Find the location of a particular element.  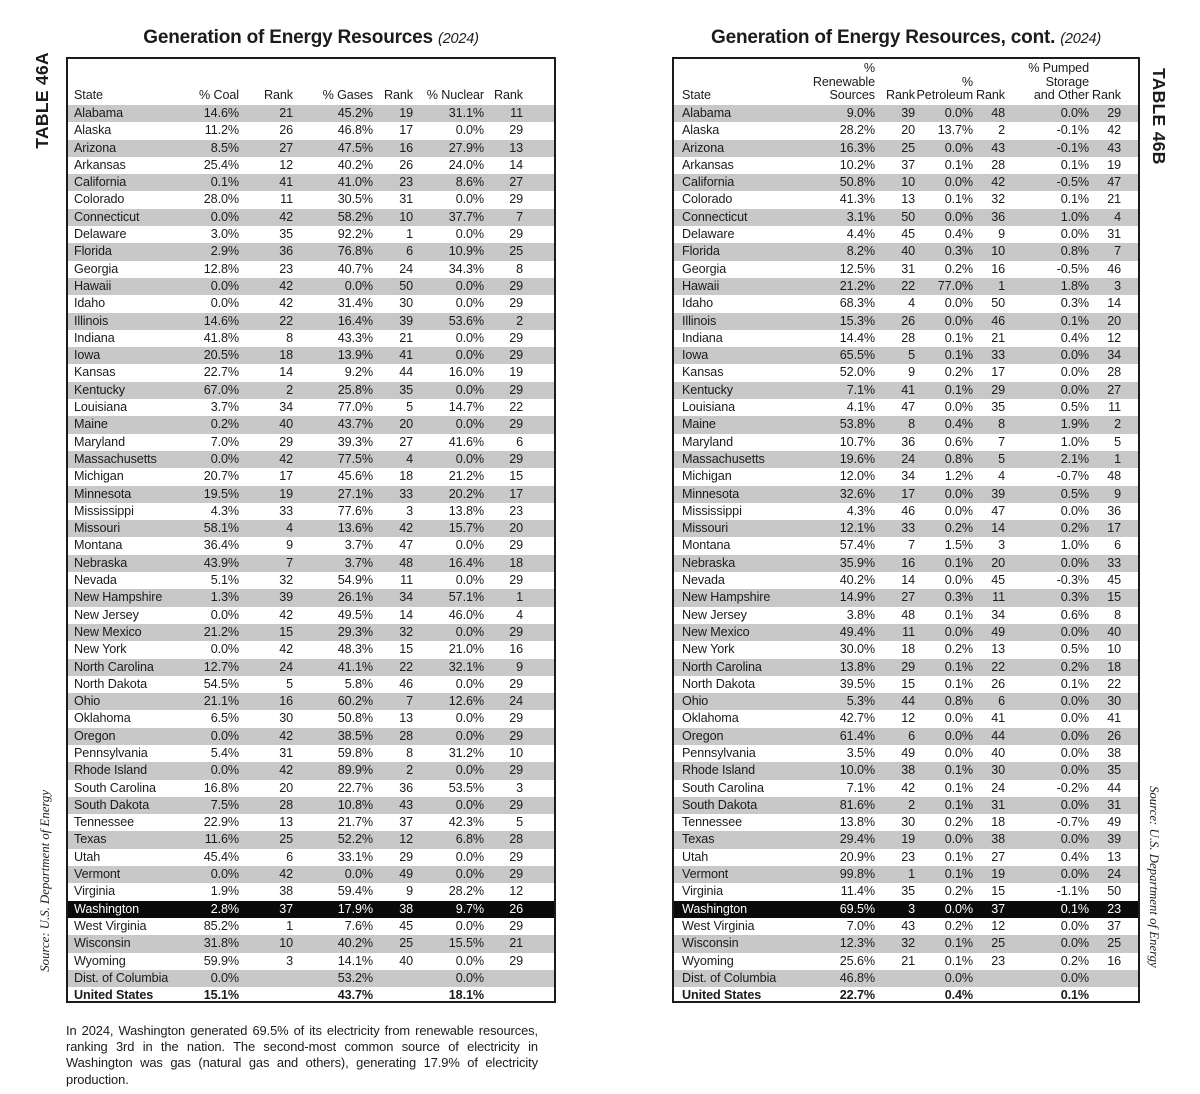

value-cell: 16 is located at coordinates (286, 701).